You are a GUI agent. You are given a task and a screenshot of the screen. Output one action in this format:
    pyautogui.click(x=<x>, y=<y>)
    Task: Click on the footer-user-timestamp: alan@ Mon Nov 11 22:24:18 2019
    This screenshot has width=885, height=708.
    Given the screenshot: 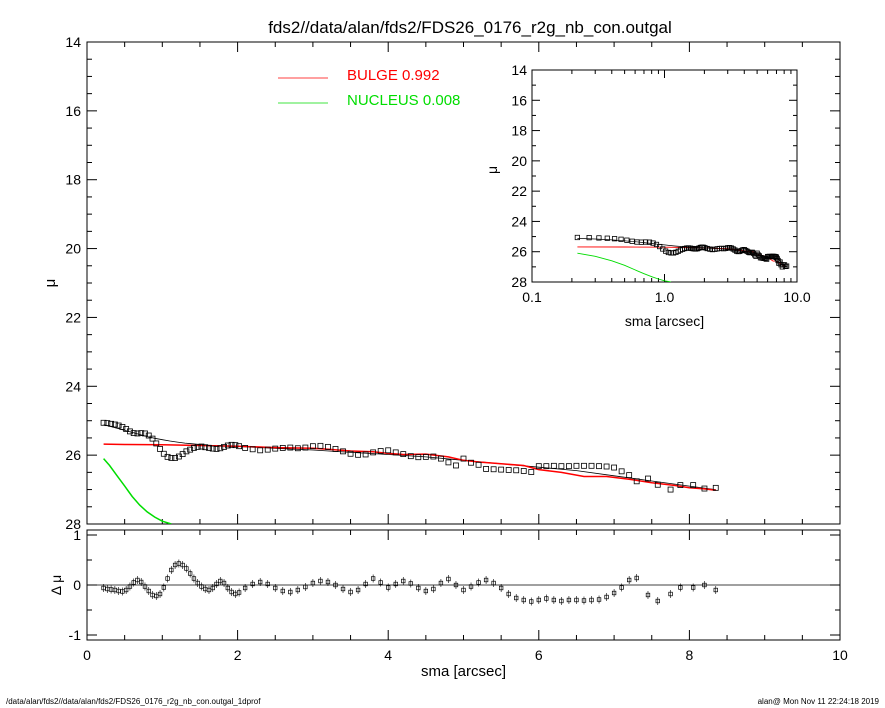 What is the action you would take?
    pyautogui.click(x=818, y=701)
    